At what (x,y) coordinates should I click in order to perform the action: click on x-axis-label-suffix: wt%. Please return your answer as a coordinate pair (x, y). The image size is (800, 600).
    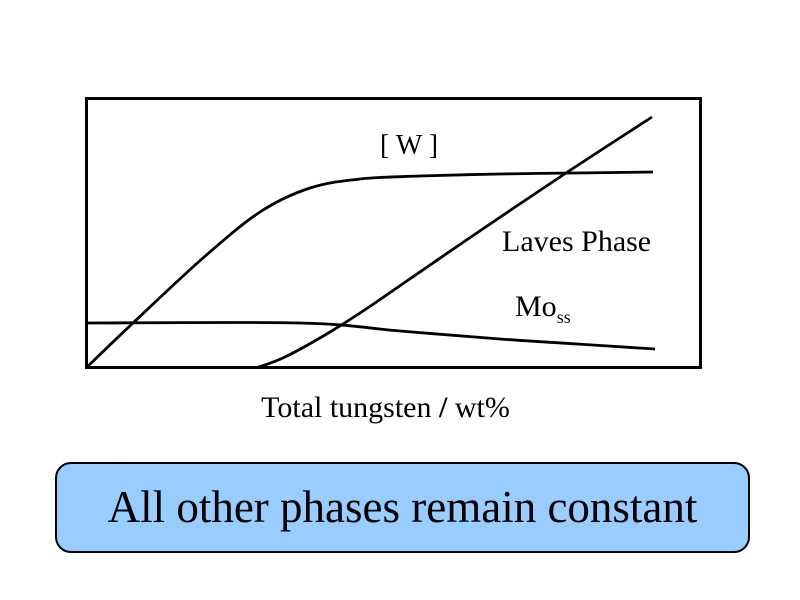
    Looking at the image, I should click on (478, 407).